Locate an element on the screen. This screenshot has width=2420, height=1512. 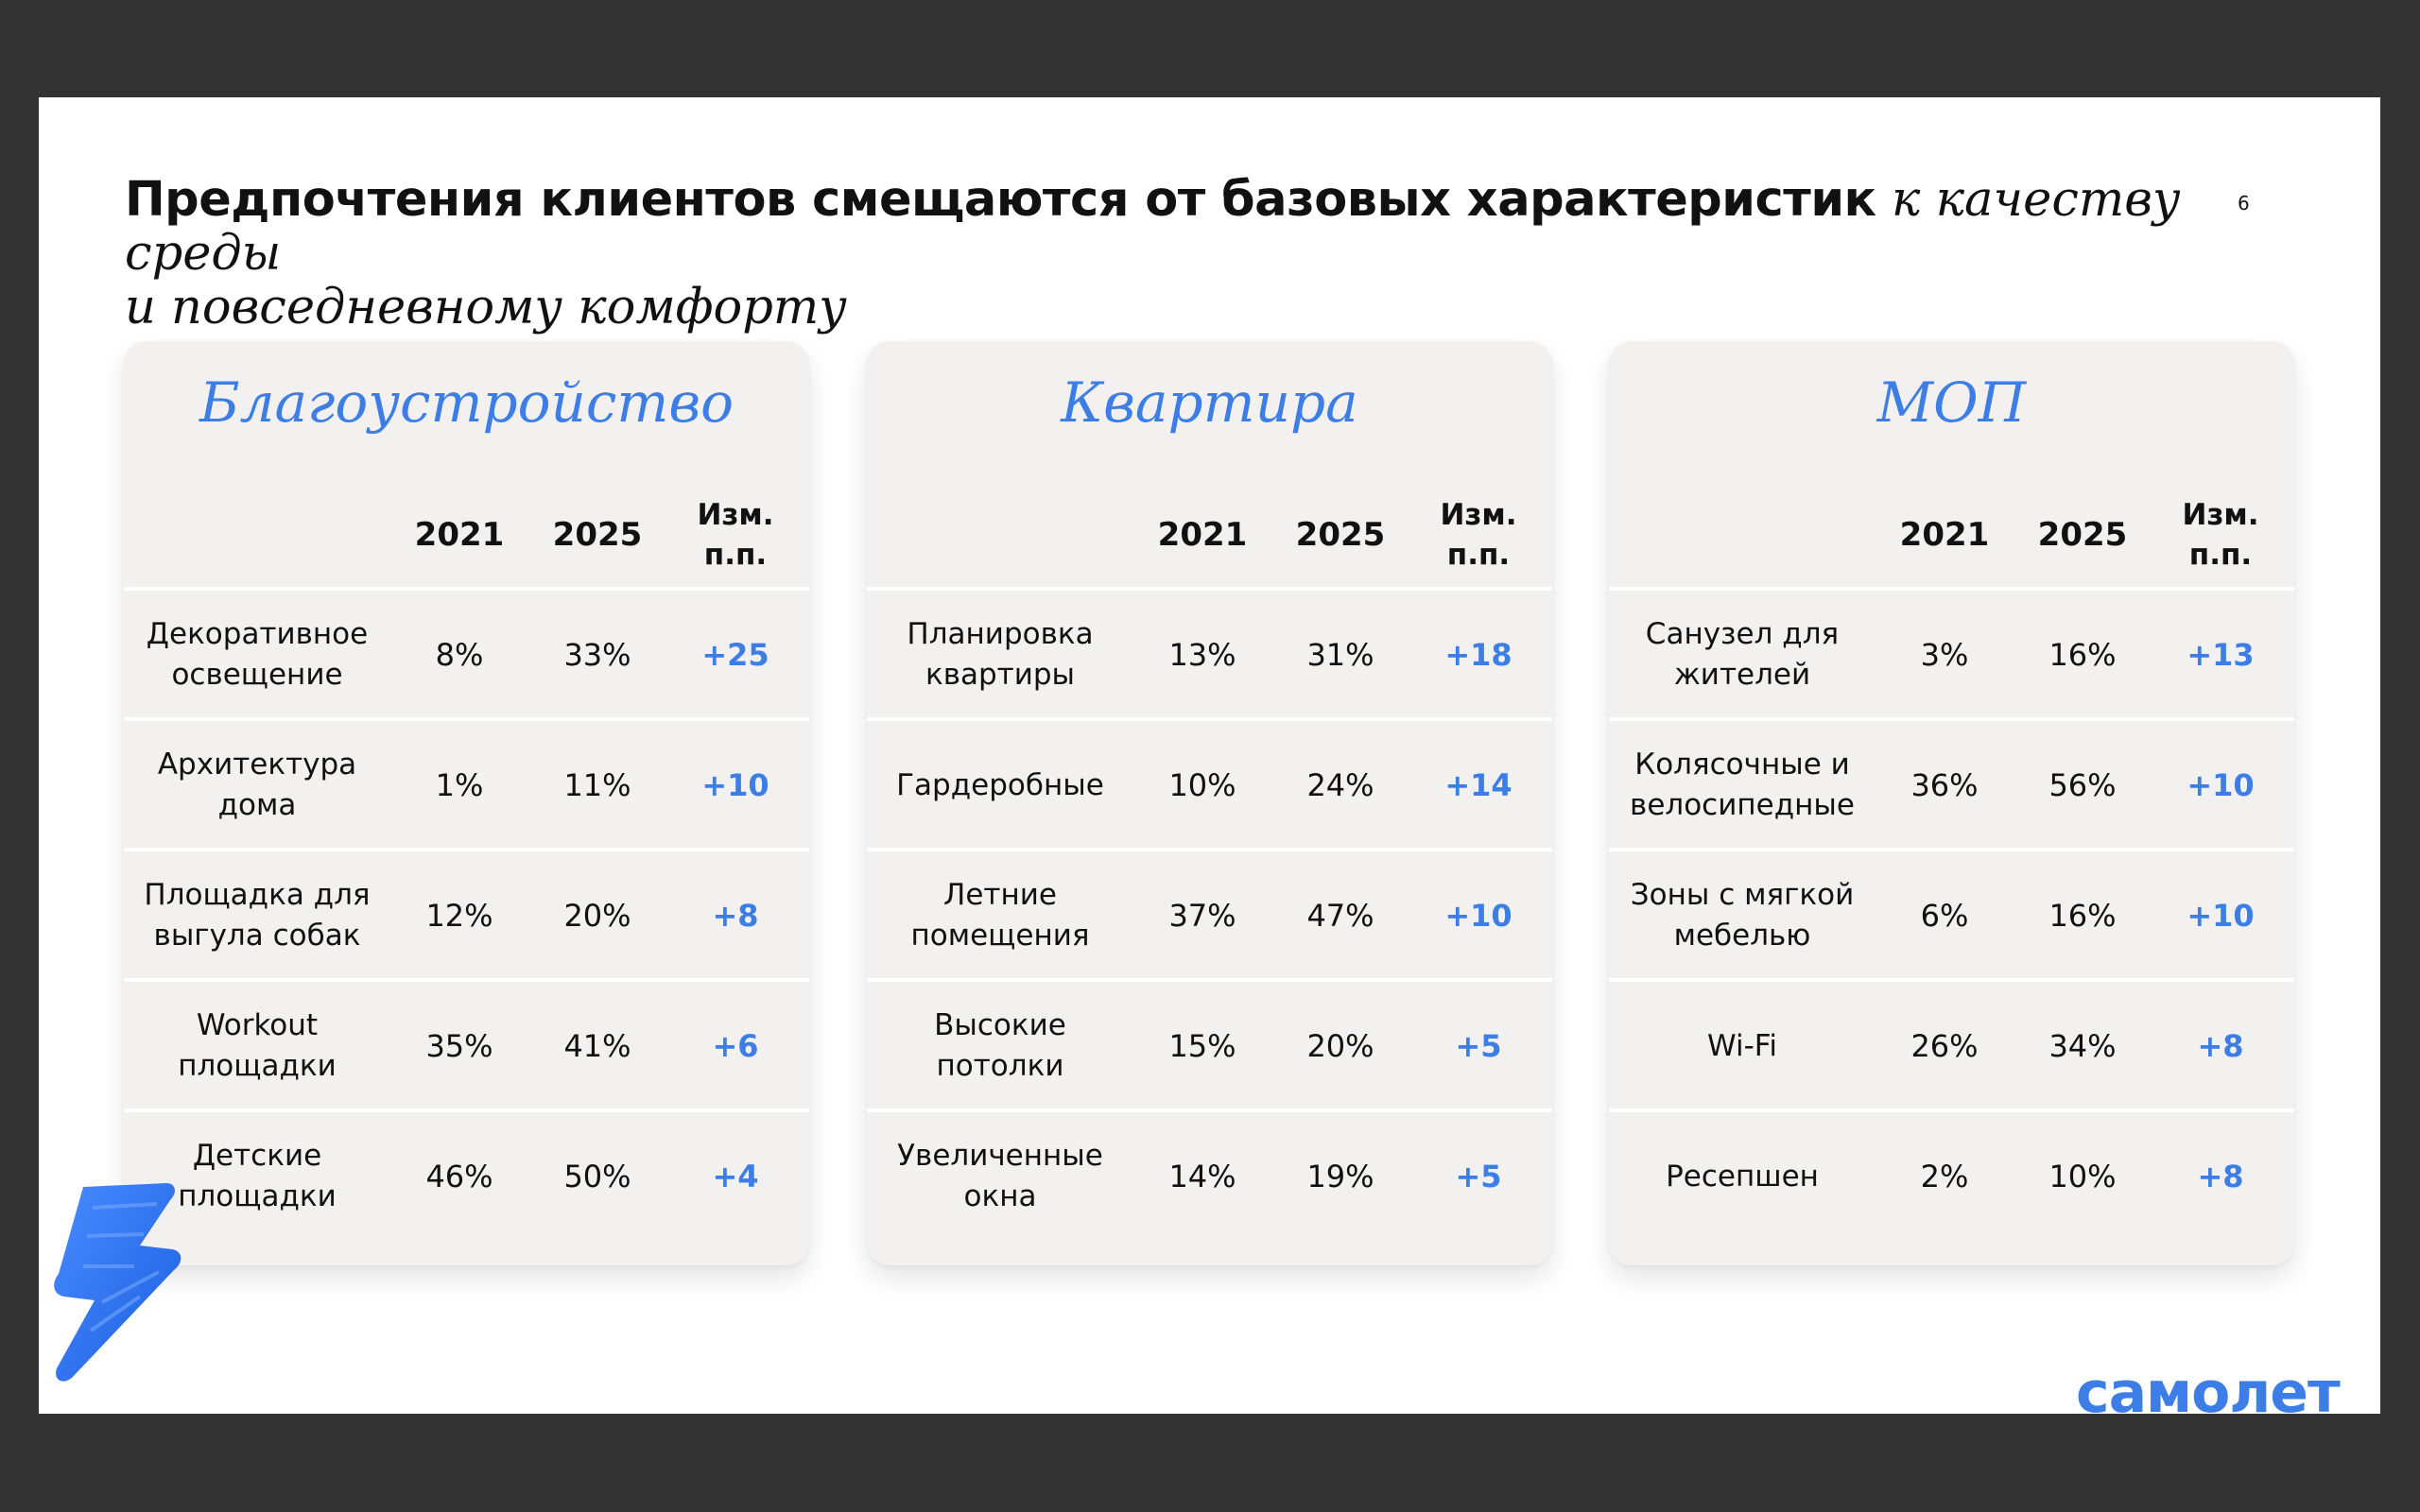
table-row: Зоны с мягкой мебелью 6% 16% +10 is located at coordinates (1951, 914).